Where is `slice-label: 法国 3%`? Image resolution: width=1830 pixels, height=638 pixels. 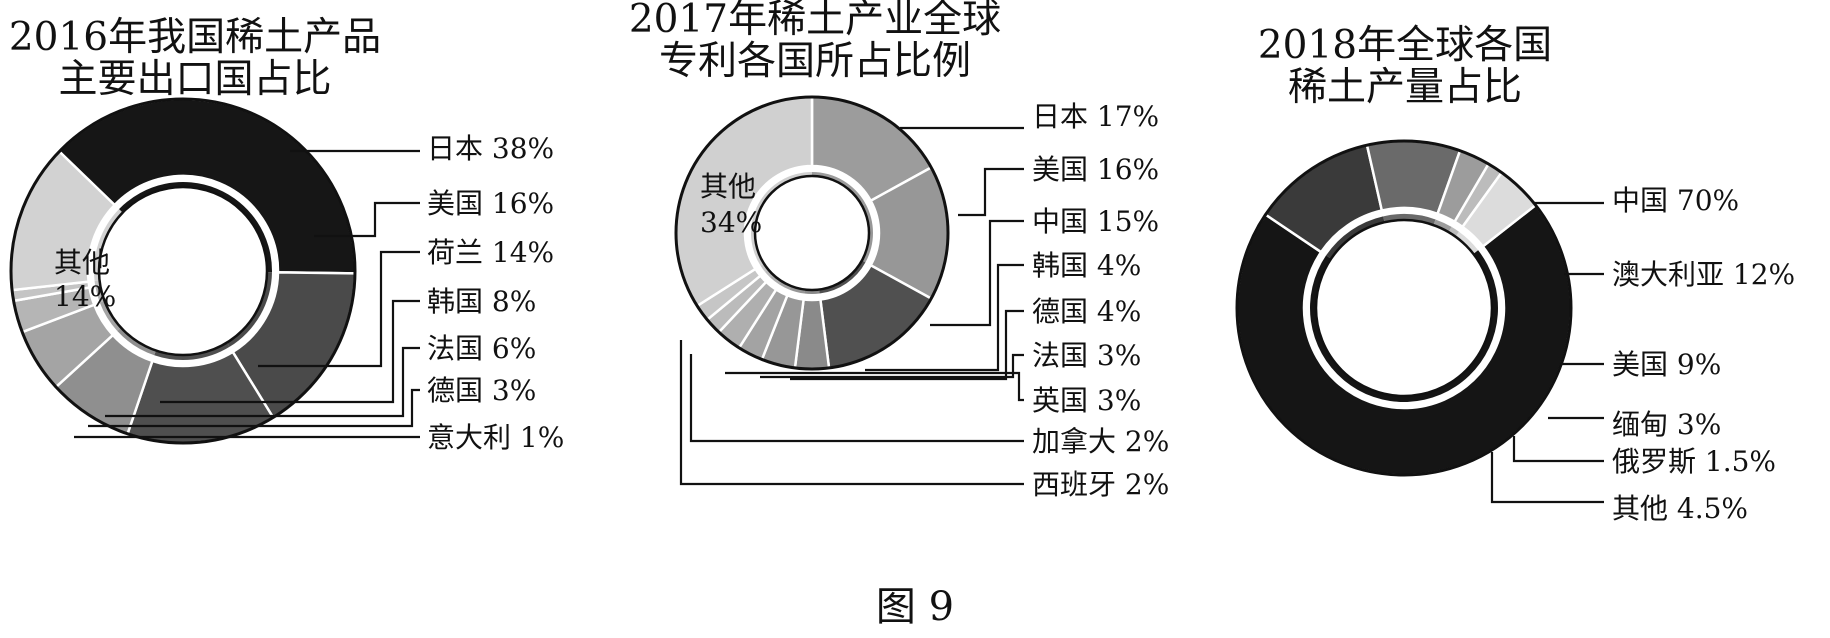
slice-label: 法国 3% is located at coordinates (1086, 355).